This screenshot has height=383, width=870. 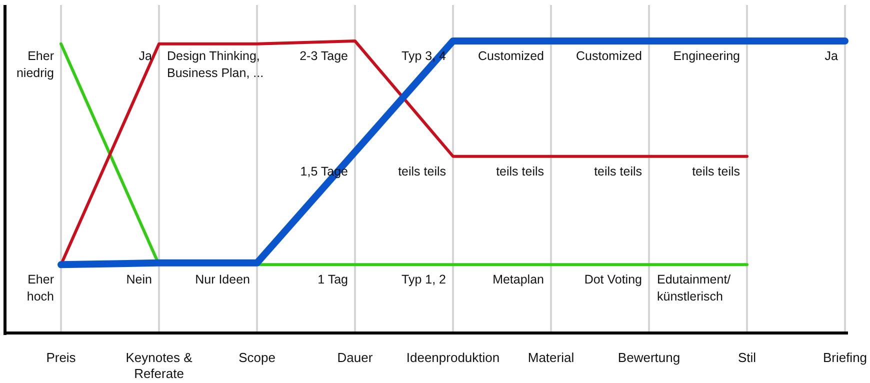 I want to click on annotation: 1 Tag, so click(x=333, y=279).